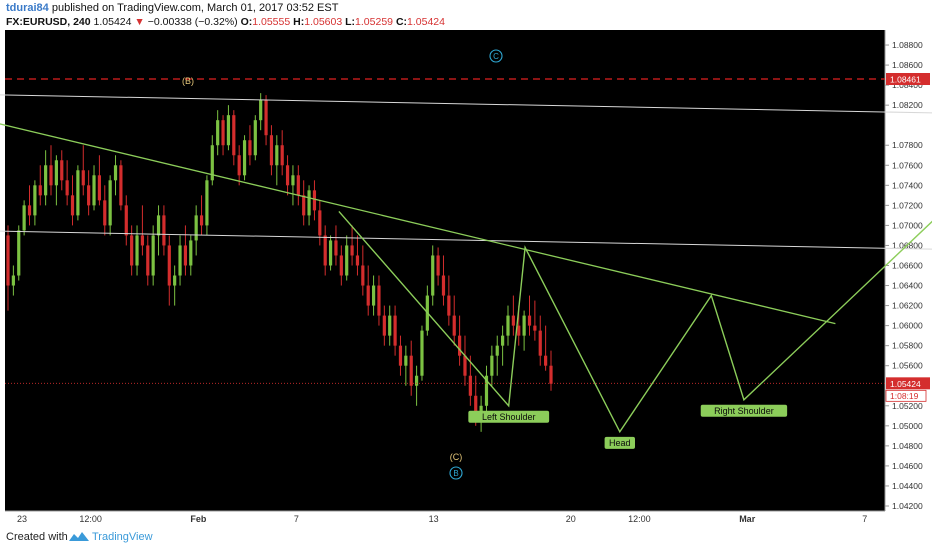 The width and height of the screenshot is (932, 550). What do you see at coordinates (192, 22) in the screenshot?
I see `price-change: −0.00338 (−0.32%)` at bounding box center [192, 22].